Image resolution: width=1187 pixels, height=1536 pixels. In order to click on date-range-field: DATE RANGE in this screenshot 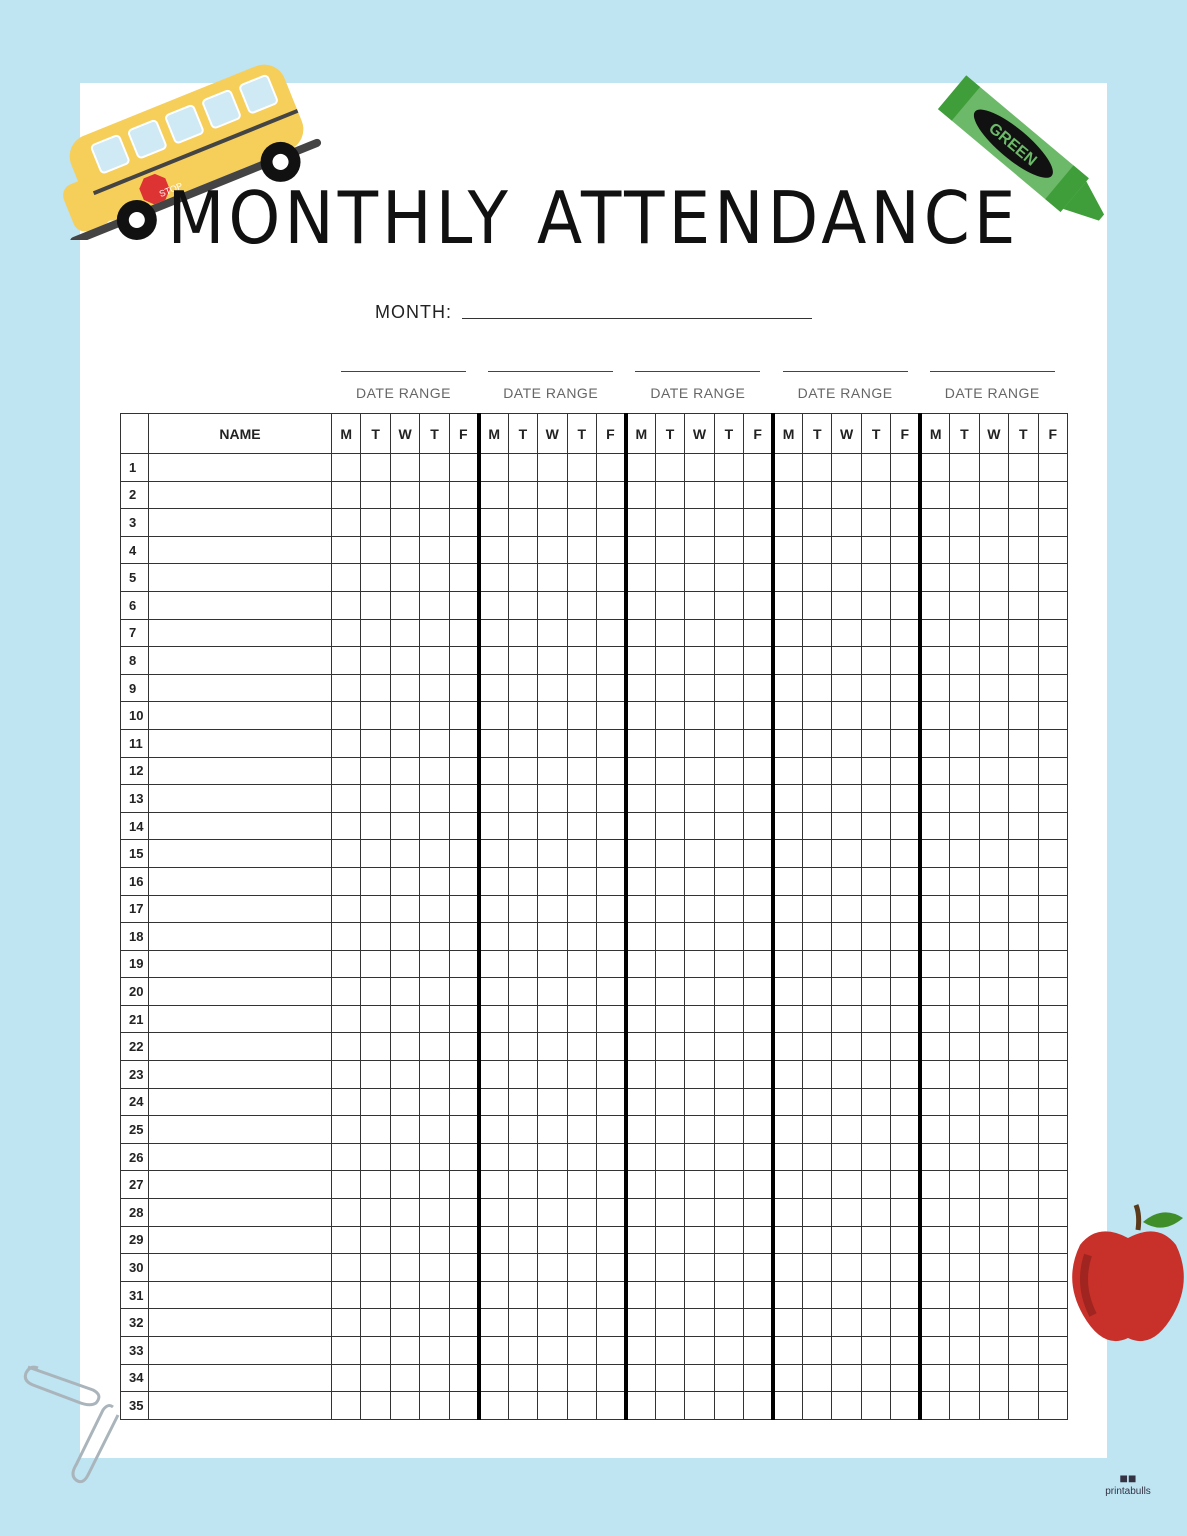, I will do `click(698, 386)`.